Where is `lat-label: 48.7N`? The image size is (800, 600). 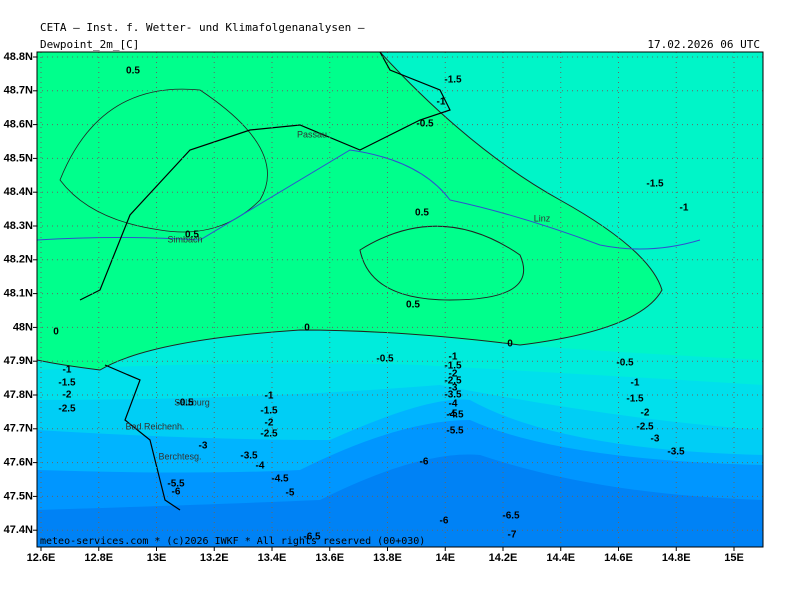 lat-label: 48.7N is located at coordinates (18, 91).